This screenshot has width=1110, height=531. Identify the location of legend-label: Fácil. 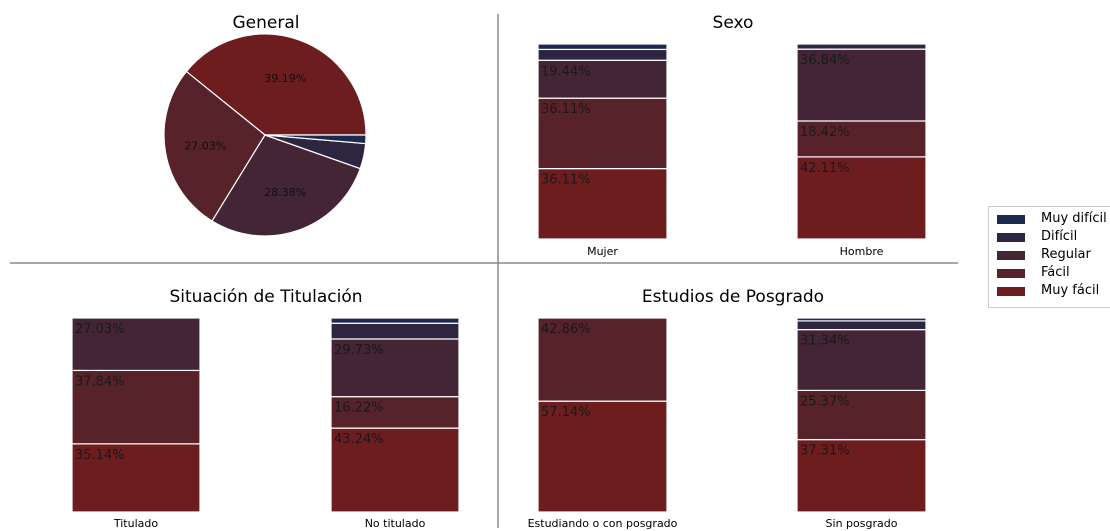
(1055, 272).